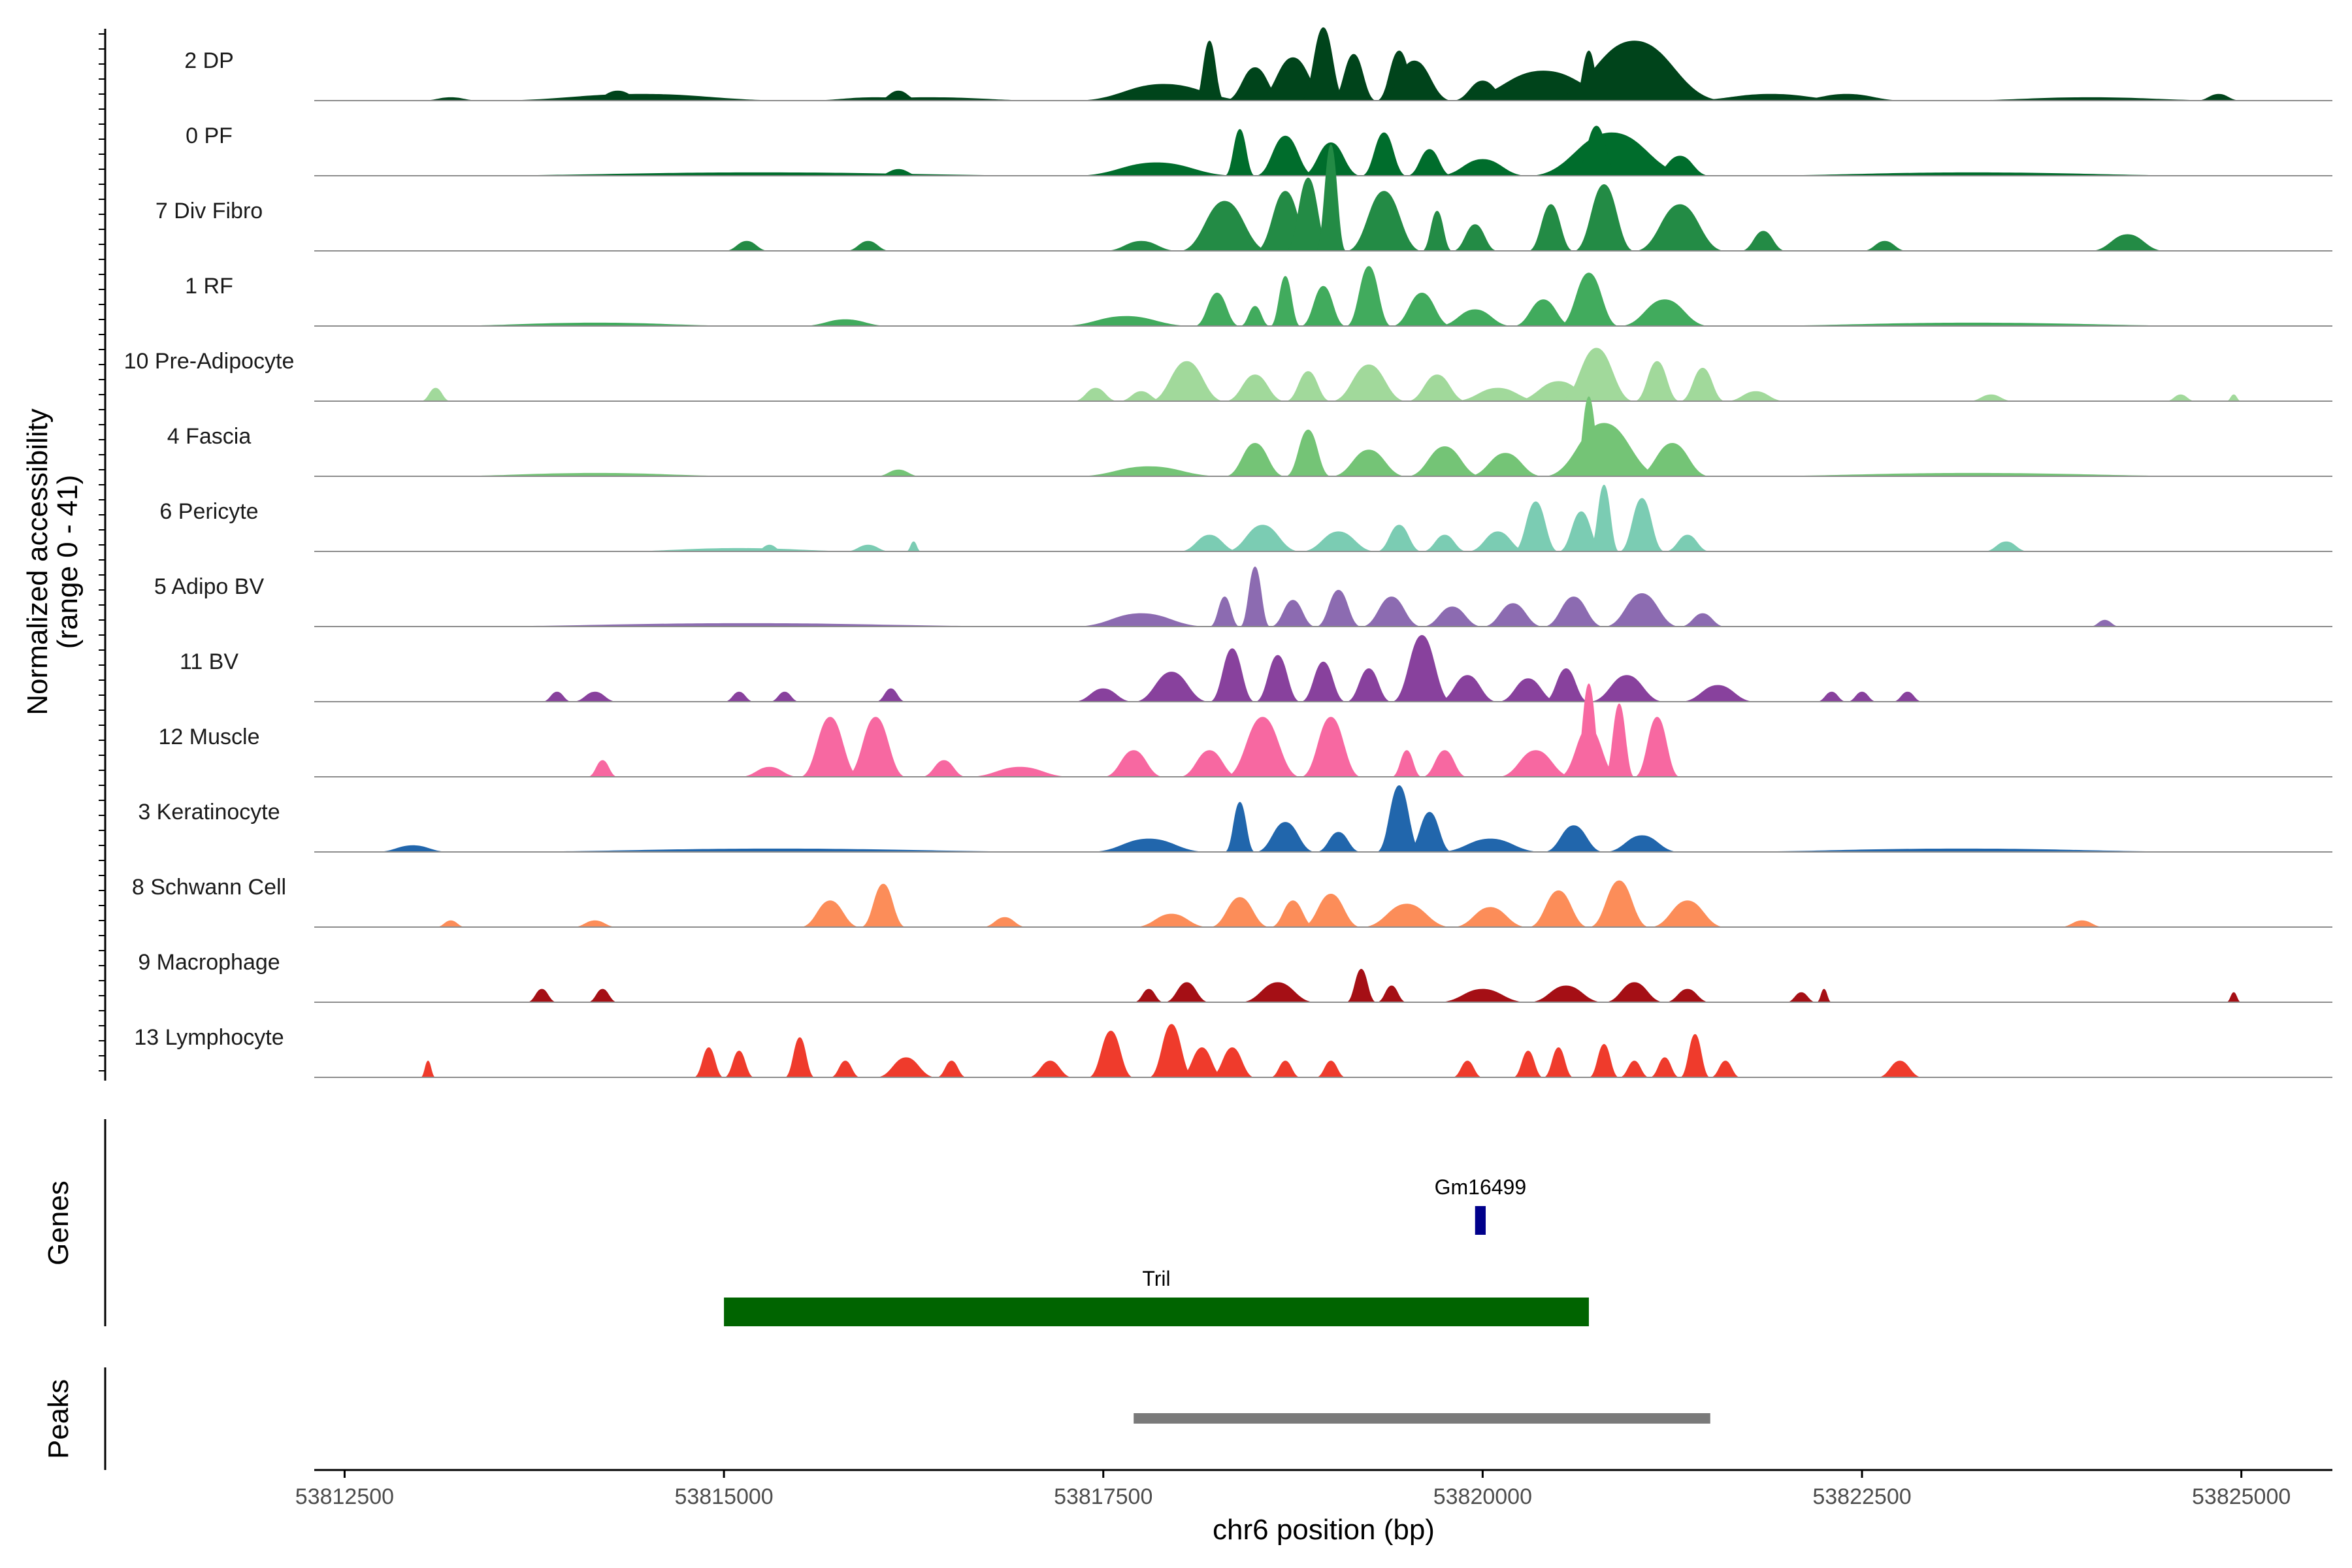 Image resolution: width=2352 pixels, height=1568 pixels. I want to click on x-tick-label: 53822500, so click(1861, 1496).